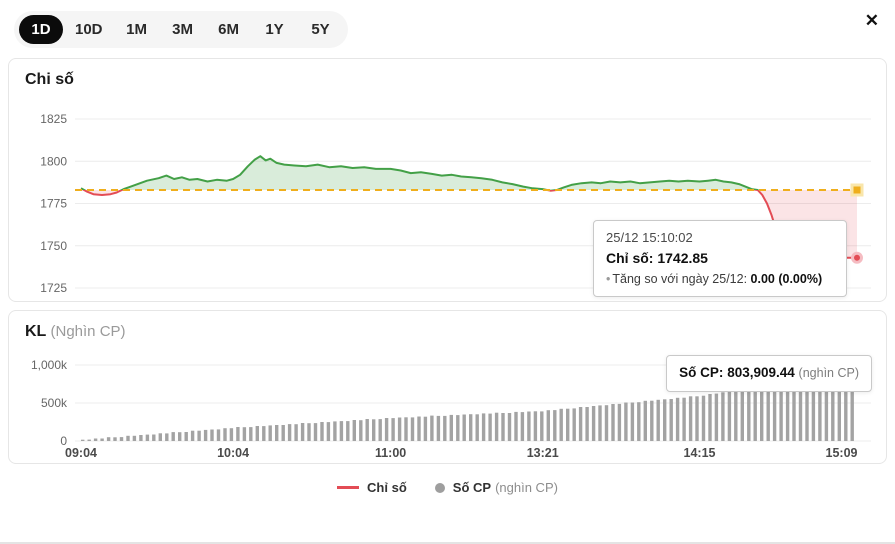 This screenshot has height=544, width=895. I want to click on x-axis-tick-label: 10:04, so click(233, 453).